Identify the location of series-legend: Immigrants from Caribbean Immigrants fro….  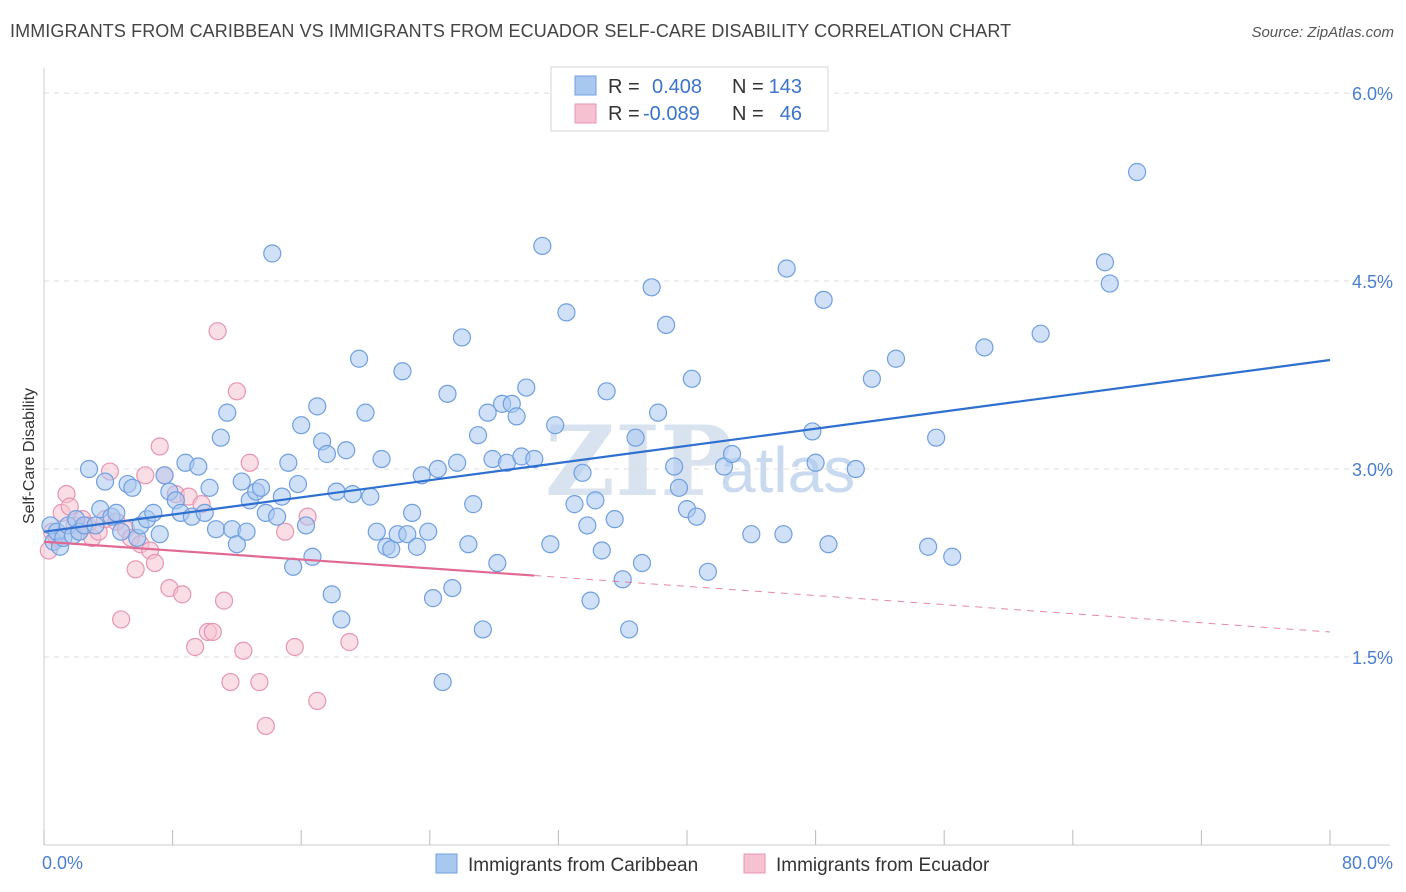
(712, 864).